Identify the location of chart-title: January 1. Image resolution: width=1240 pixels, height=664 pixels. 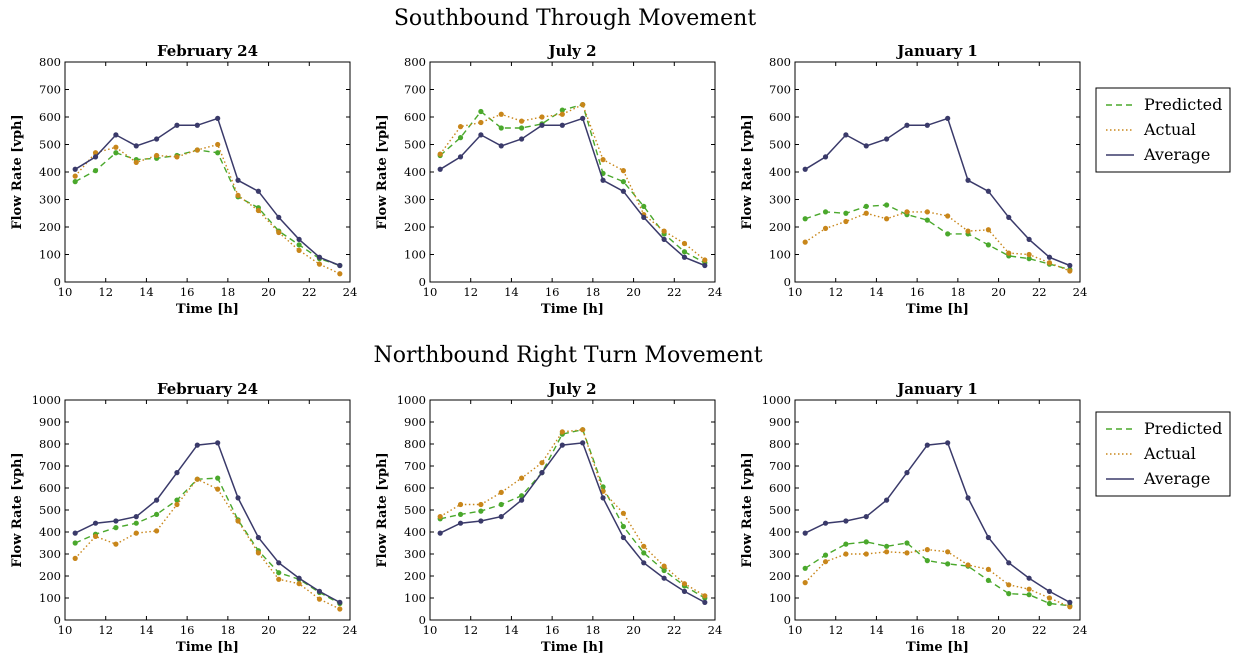
(936, 389).